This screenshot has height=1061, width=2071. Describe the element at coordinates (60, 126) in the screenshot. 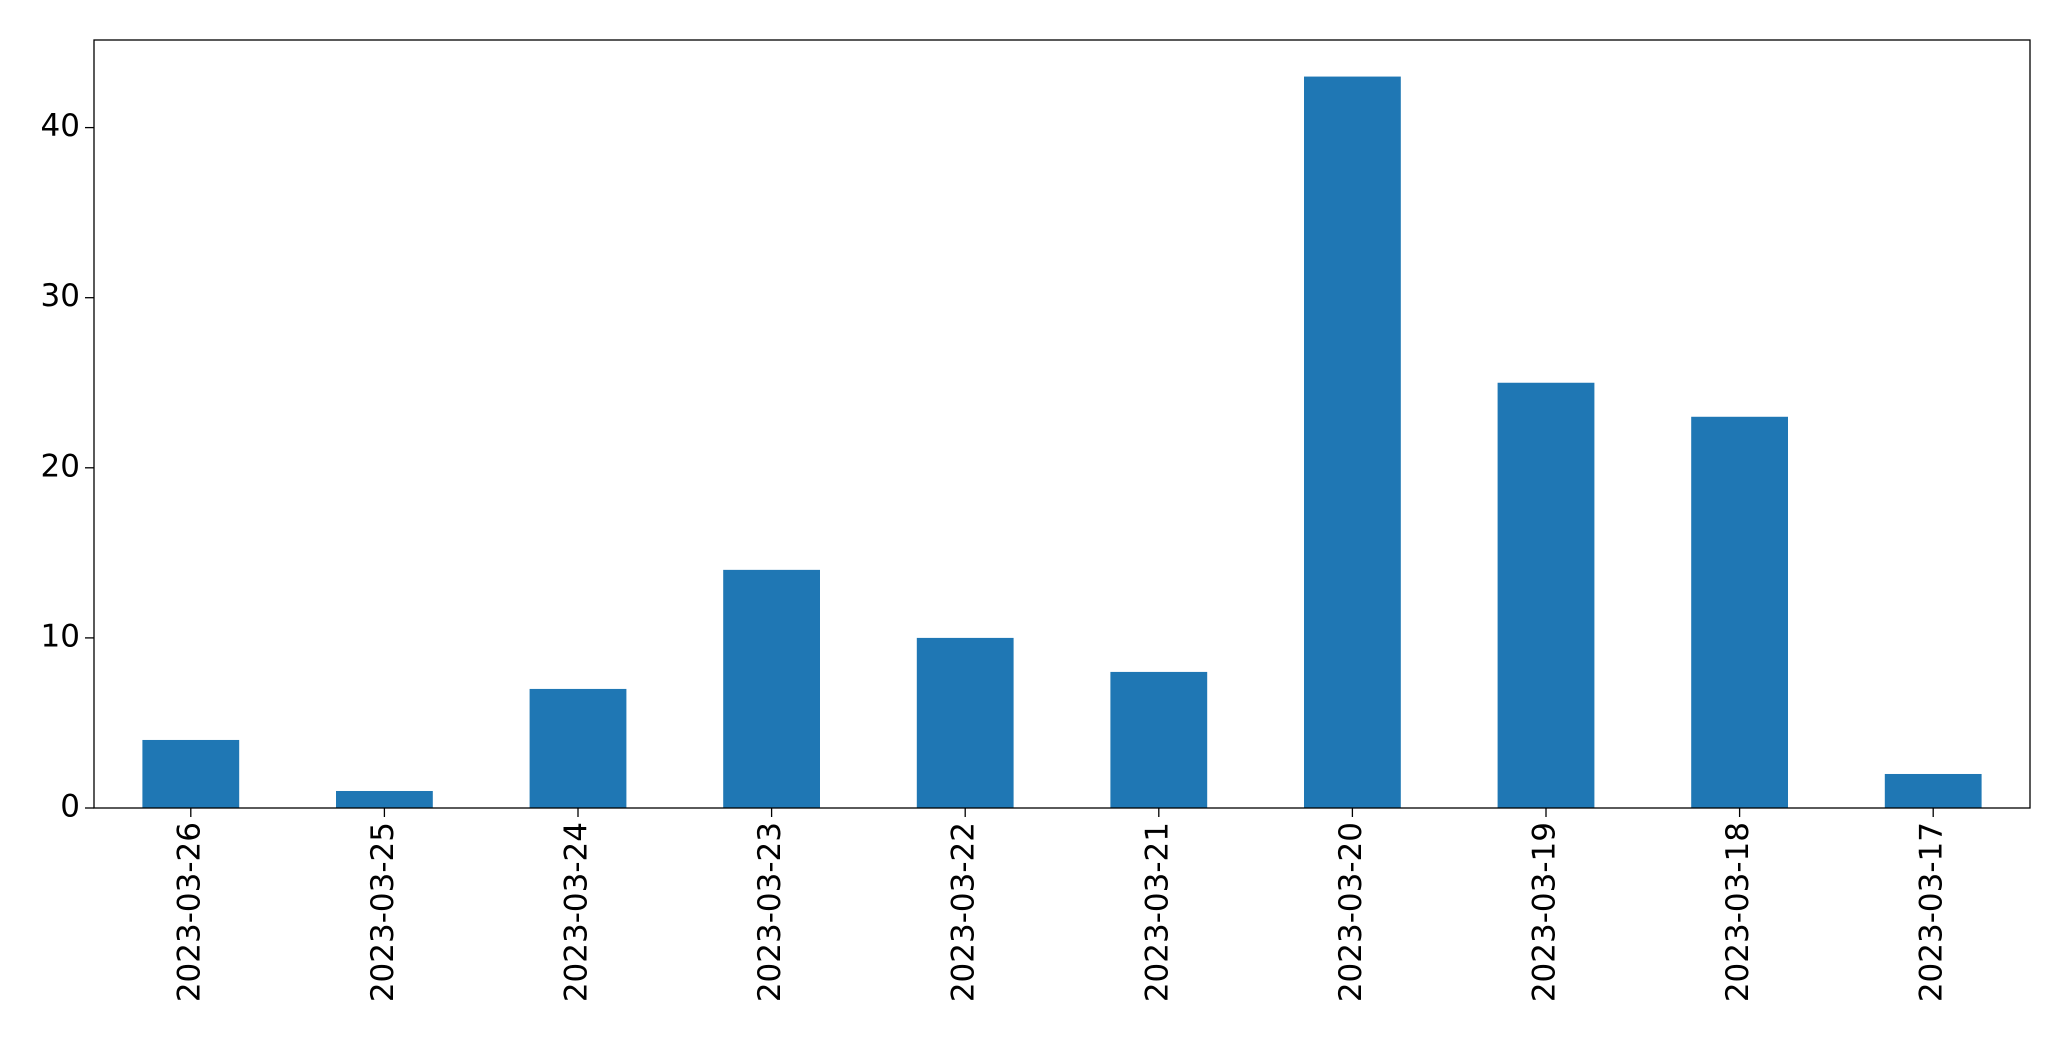

I see `y-tick-label: 40` at that location.